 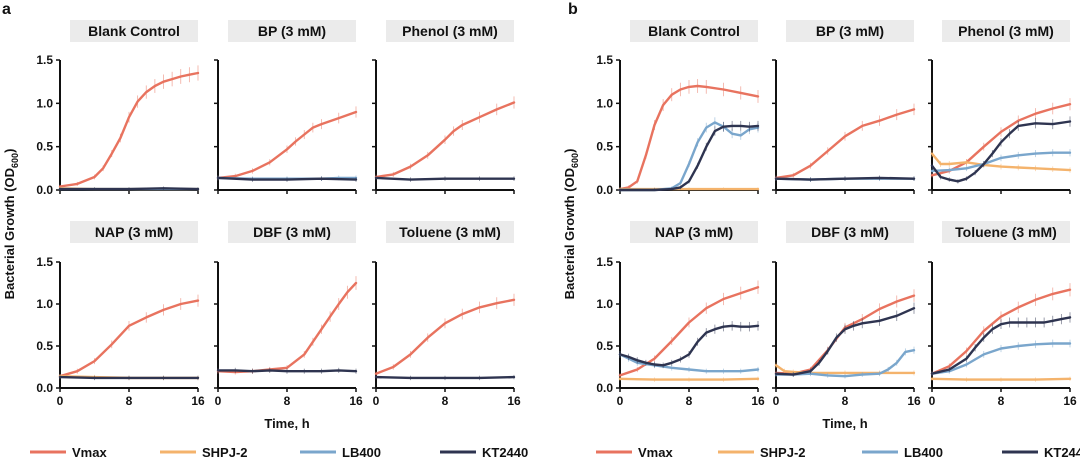 I want to click on panel-a-toluene-3-mm-title: Toluene (3 mM), so click(x=450, y=232).